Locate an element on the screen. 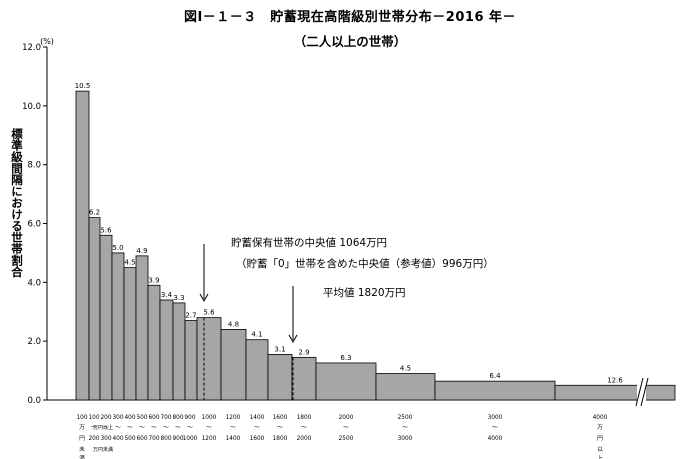 The image size is (700, 459). chart-title: 図Ⅰ－１－３ 貯蓄現在高階級別世帯分布－2016 年－ is located at coordinates (350, 17).